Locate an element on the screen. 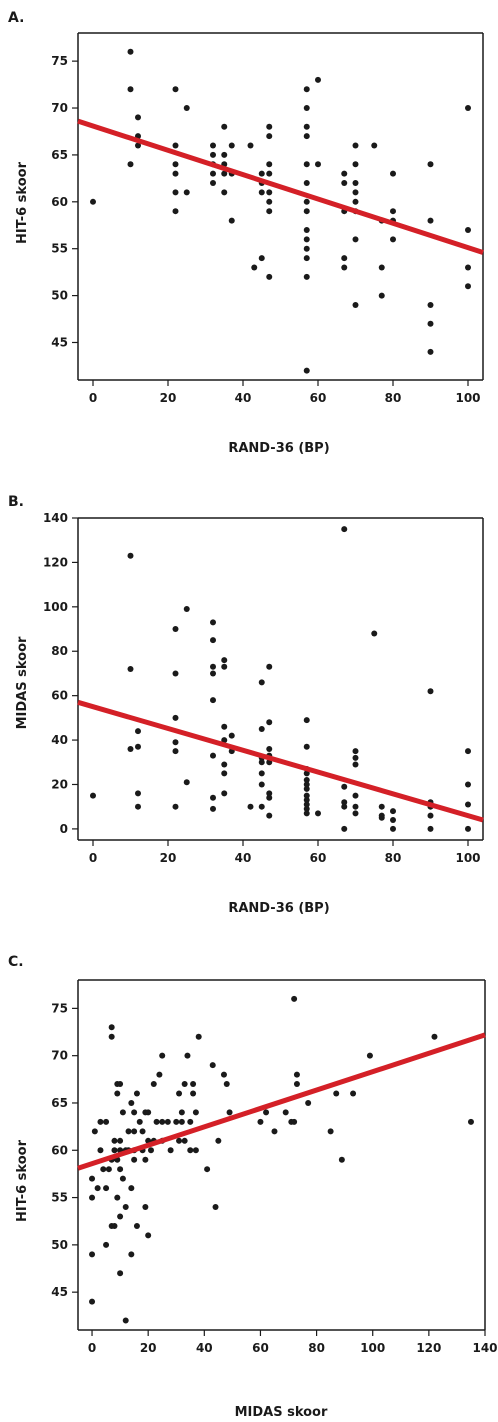 The image size is (498, 1422). y-tick-label: 60 is located at coordinates (59, 202).